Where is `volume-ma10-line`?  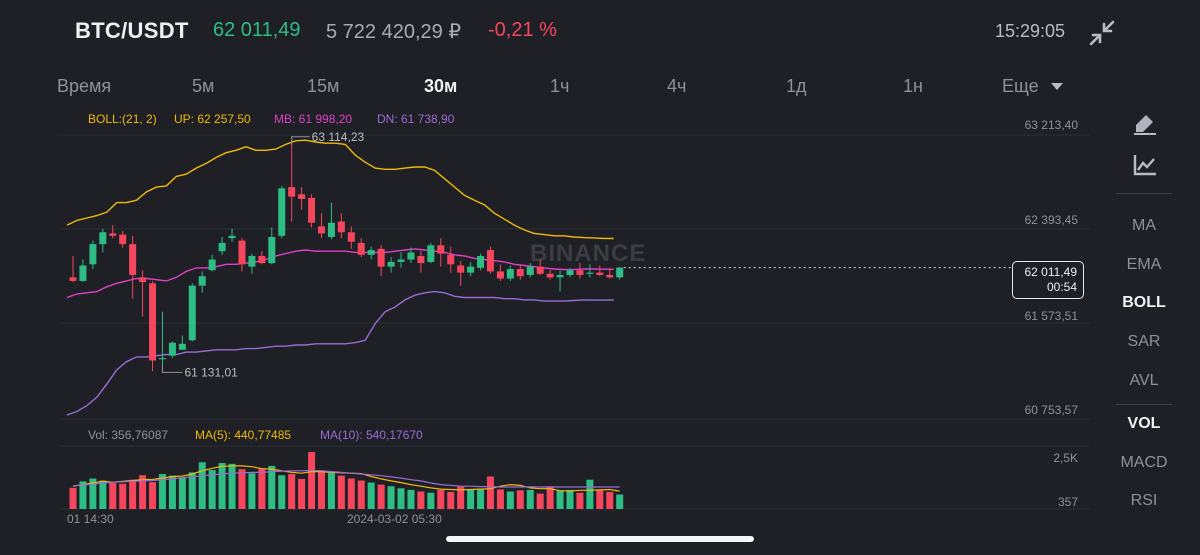 volume-ma10-line is located at coordinates (346, 478).